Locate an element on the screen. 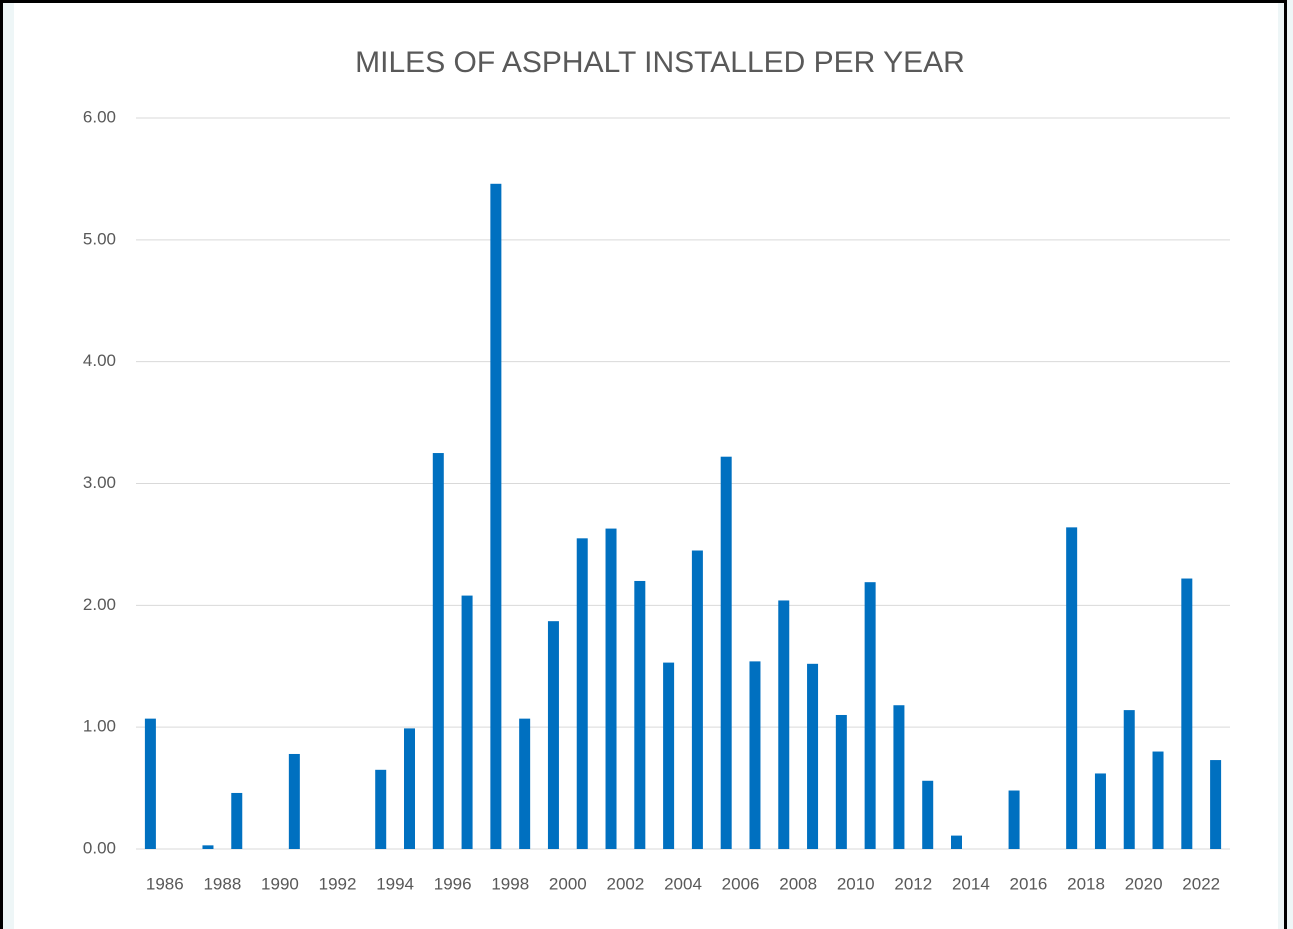 The height and width of the screenshot is (929, 1293). x-tick-label: 1986 is located at coordinates (165, 883).